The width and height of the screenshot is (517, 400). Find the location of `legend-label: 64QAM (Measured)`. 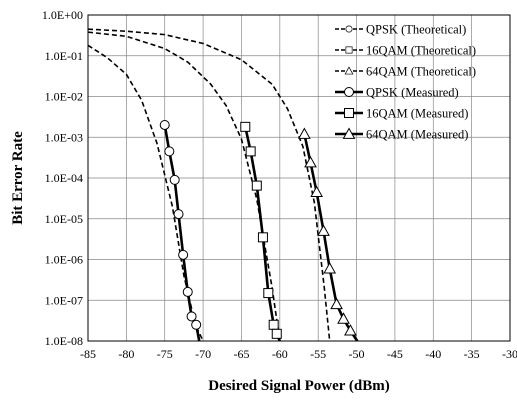

legend-label: 64QAM (Measured) is located at coordinates (417, 135).